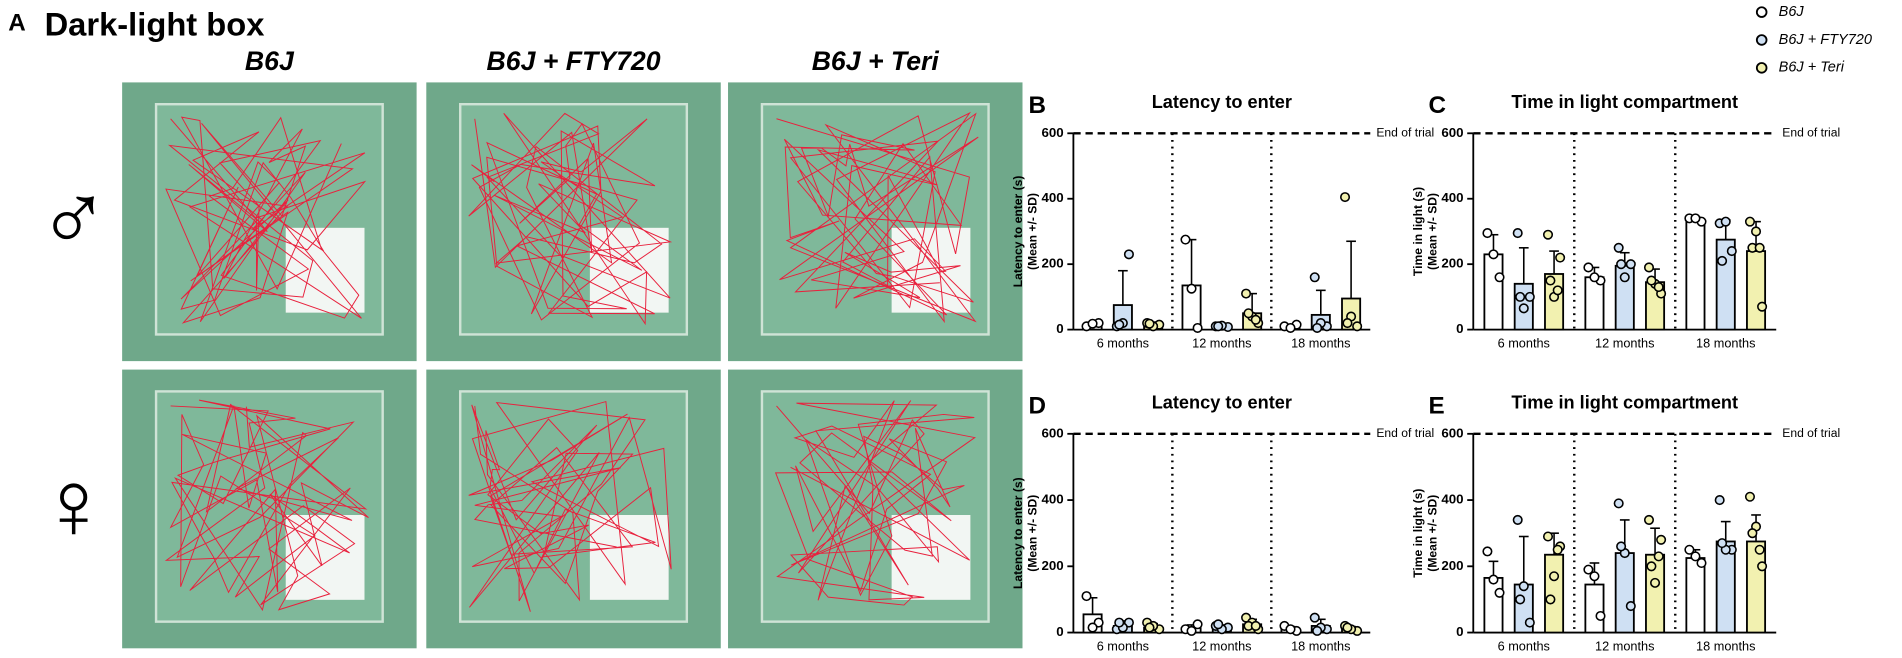 The width and height of the screenshot is (1902, 658). Describe the element at coordinates (1018, 232) in the screenshot. I see `y-axis-label: Latency to enter (s)` at that location.